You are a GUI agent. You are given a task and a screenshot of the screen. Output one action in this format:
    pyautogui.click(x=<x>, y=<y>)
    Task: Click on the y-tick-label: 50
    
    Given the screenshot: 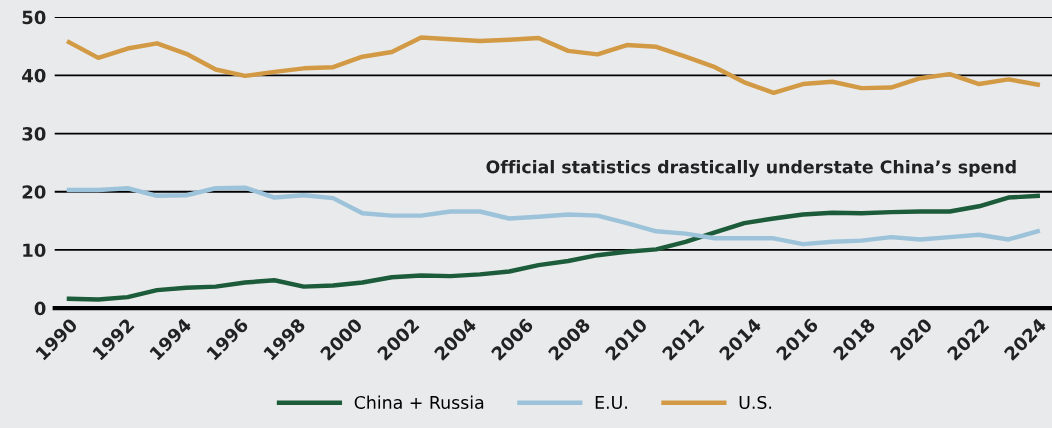 What is the action you would take?
    pyautogui.click(x=34, y=17)
    